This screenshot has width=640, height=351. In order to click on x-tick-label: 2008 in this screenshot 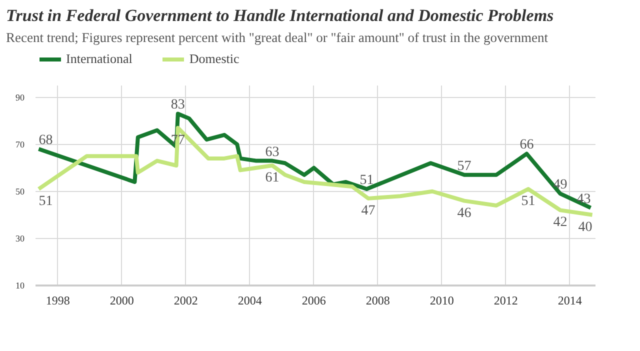, I will do `click(378, 301)`.